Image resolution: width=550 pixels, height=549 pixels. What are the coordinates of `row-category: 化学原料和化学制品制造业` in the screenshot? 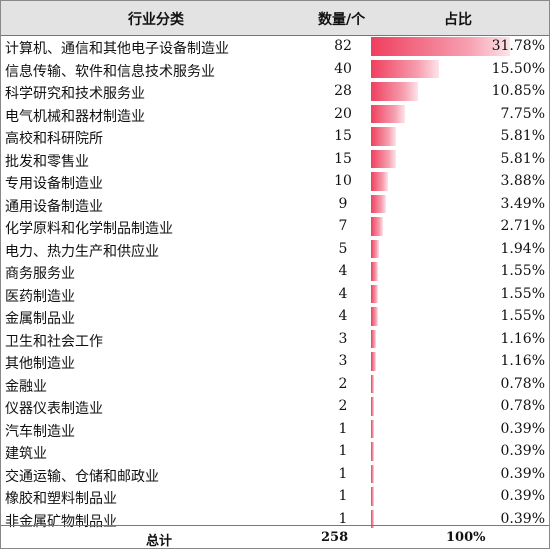 It's located at (89, 229).